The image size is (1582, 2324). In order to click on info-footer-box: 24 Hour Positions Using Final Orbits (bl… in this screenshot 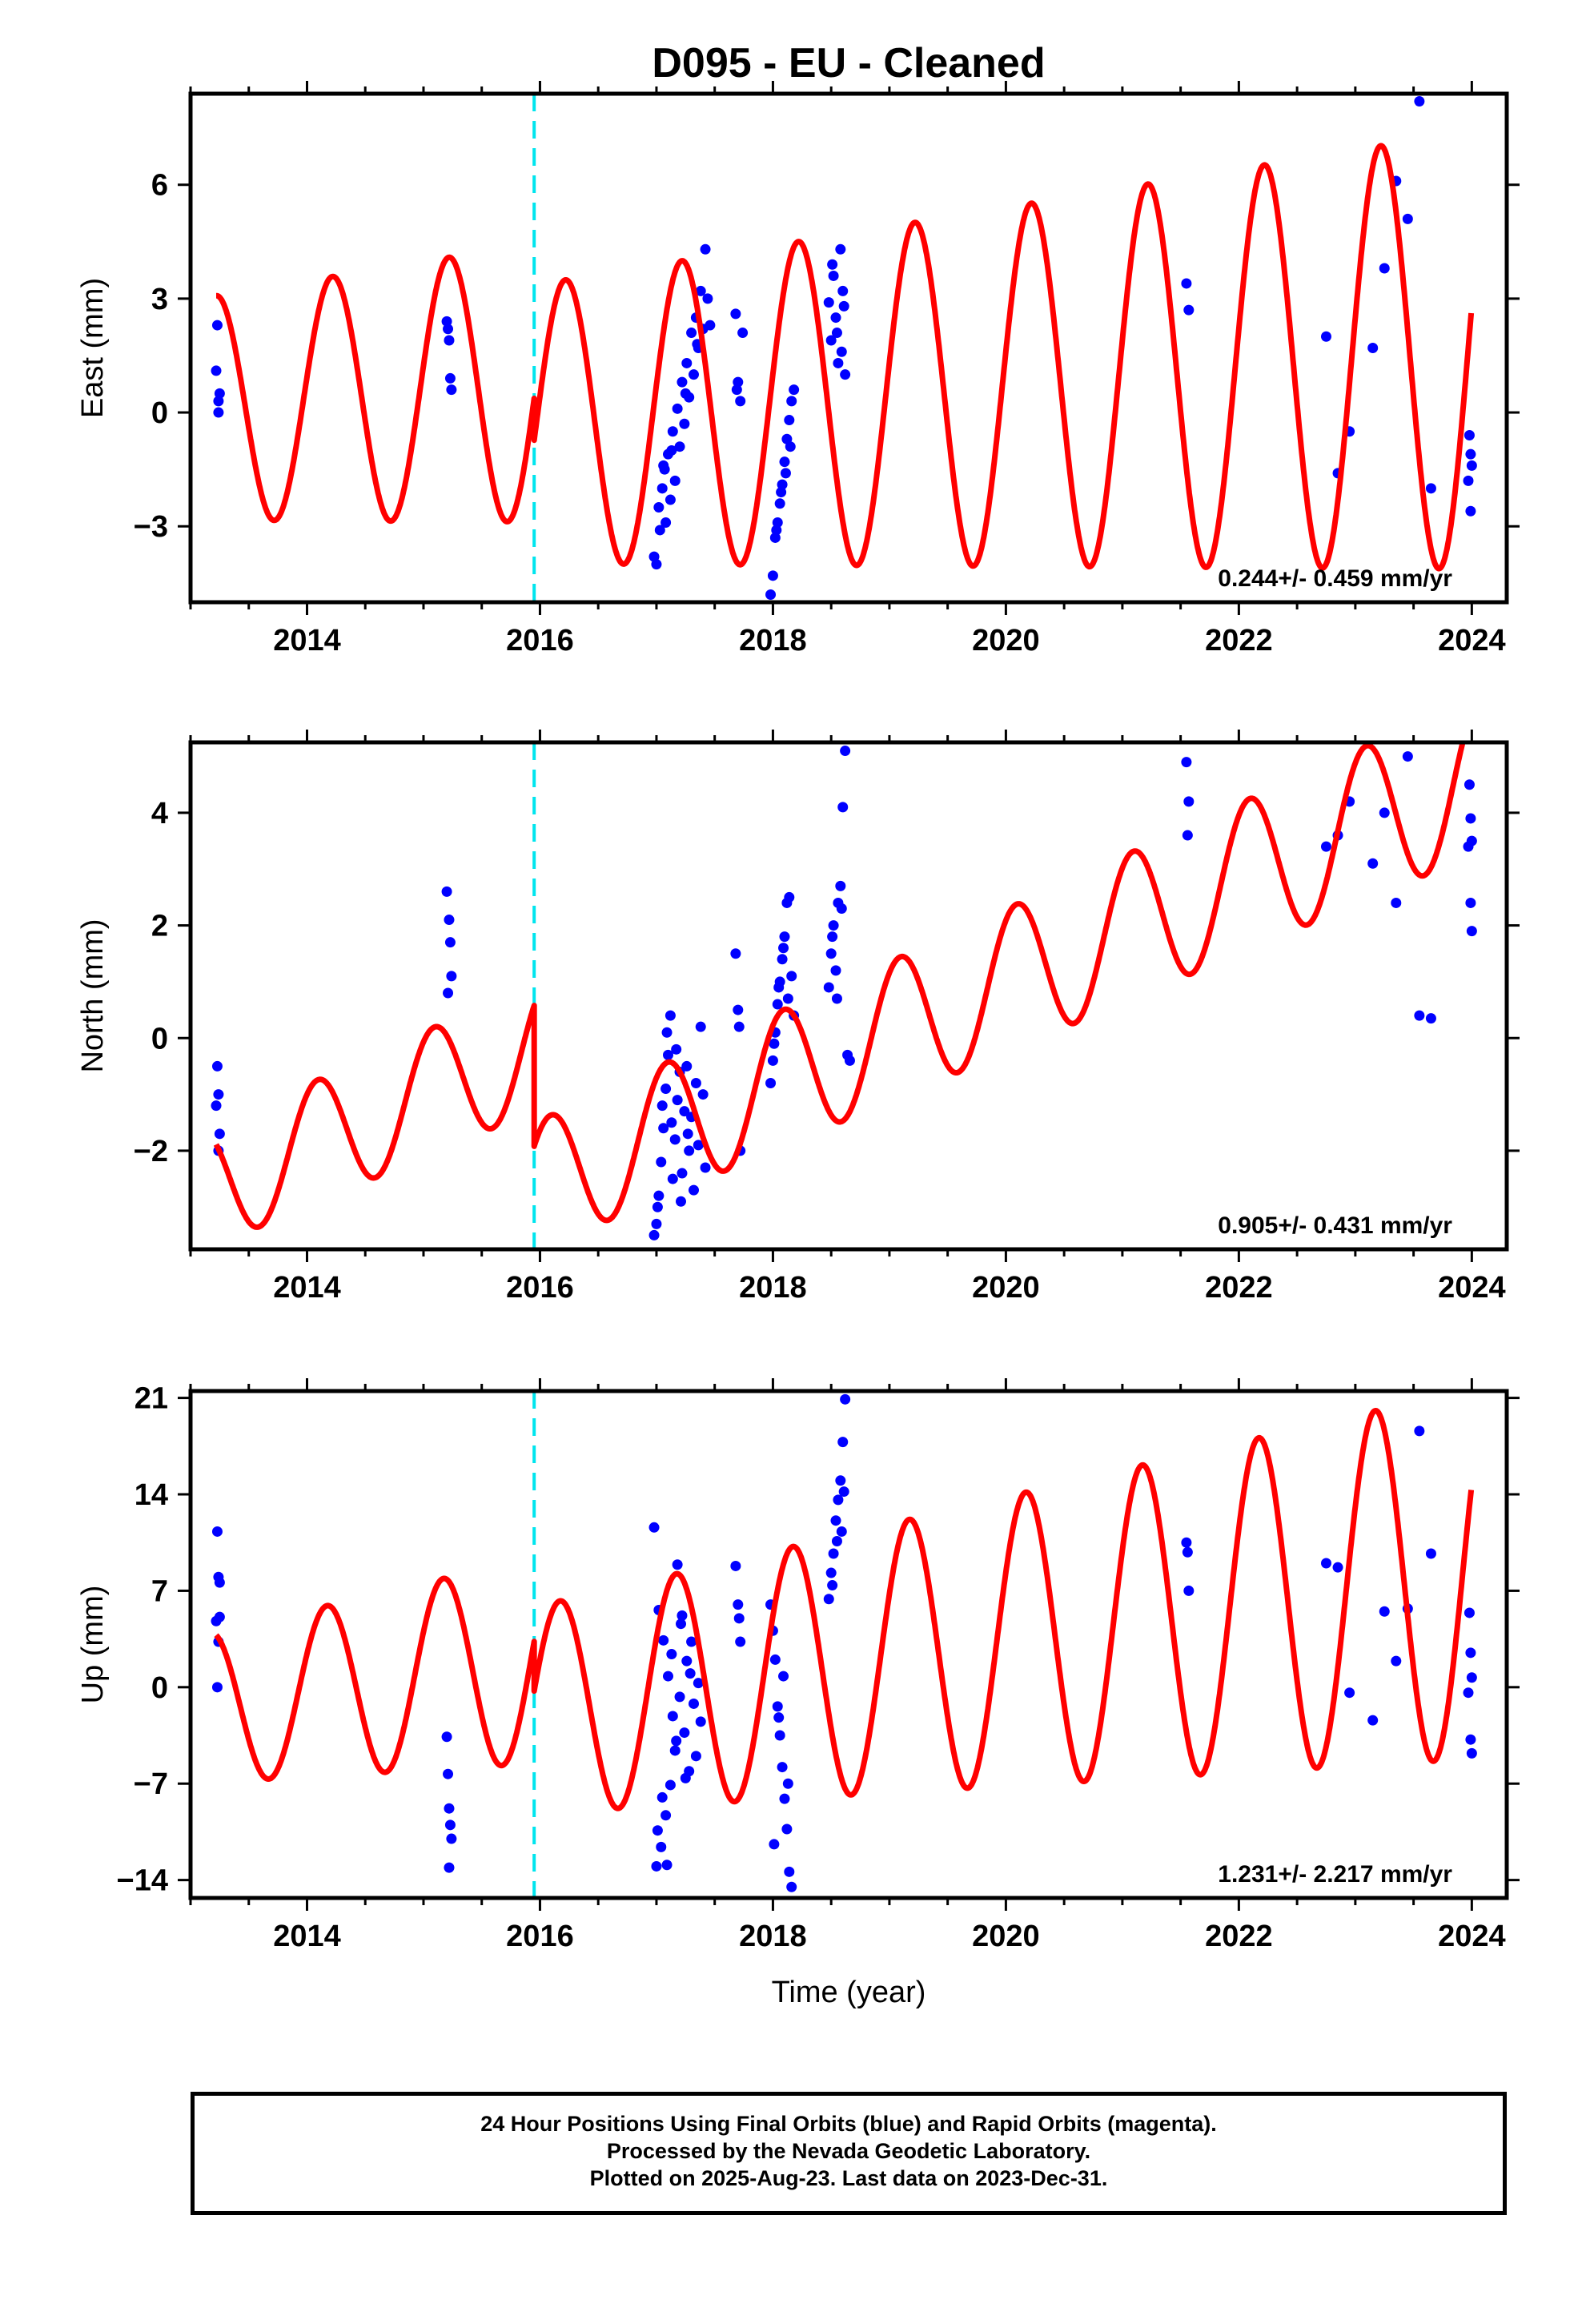, I will do `click(849, 2153)`.